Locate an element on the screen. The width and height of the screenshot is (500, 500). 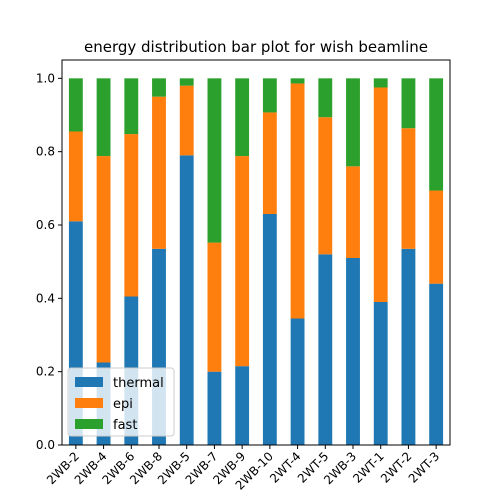
y-tick-label: 0.0 is located at coordinates (45, 445).